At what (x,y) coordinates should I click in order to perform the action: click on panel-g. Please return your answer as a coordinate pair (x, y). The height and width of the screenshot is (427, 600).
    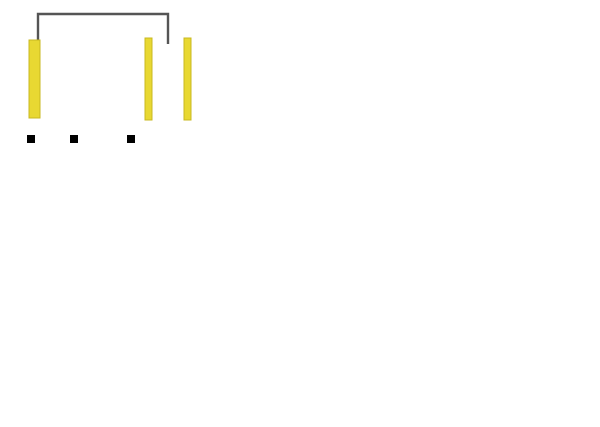
    Looking at the image, I should click on (97, 355).